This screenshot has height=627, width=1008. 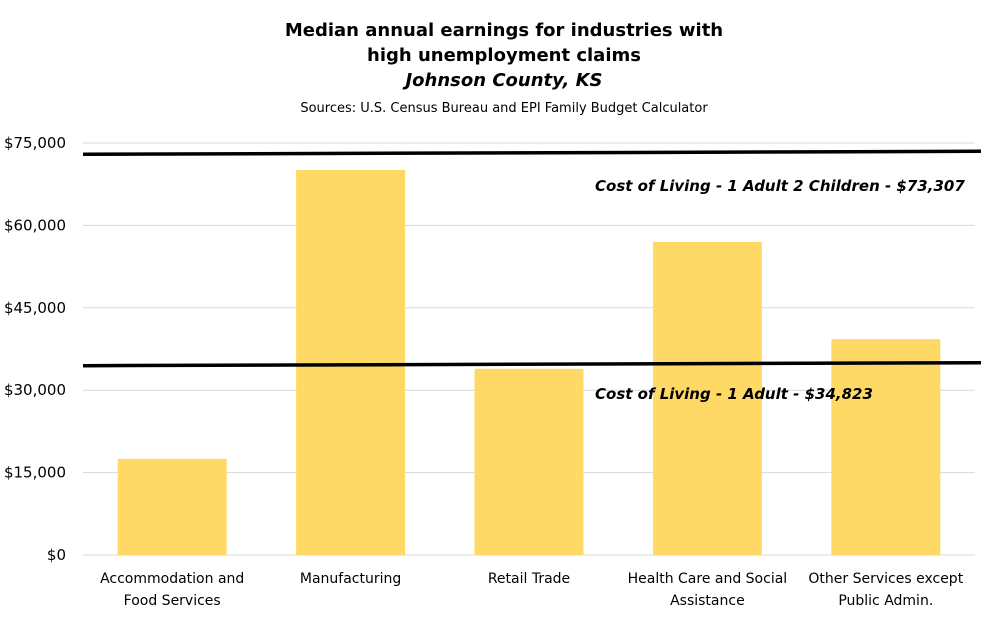 I want to click on x-tick-label-line: Manufacturing, so click(x=350, y=579).